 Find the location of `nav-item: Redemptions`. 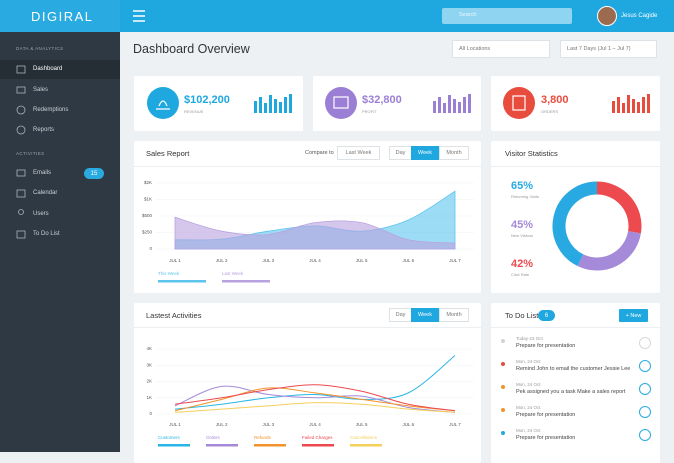

nav-item: Redemptions is located at coordinates (51, 110).